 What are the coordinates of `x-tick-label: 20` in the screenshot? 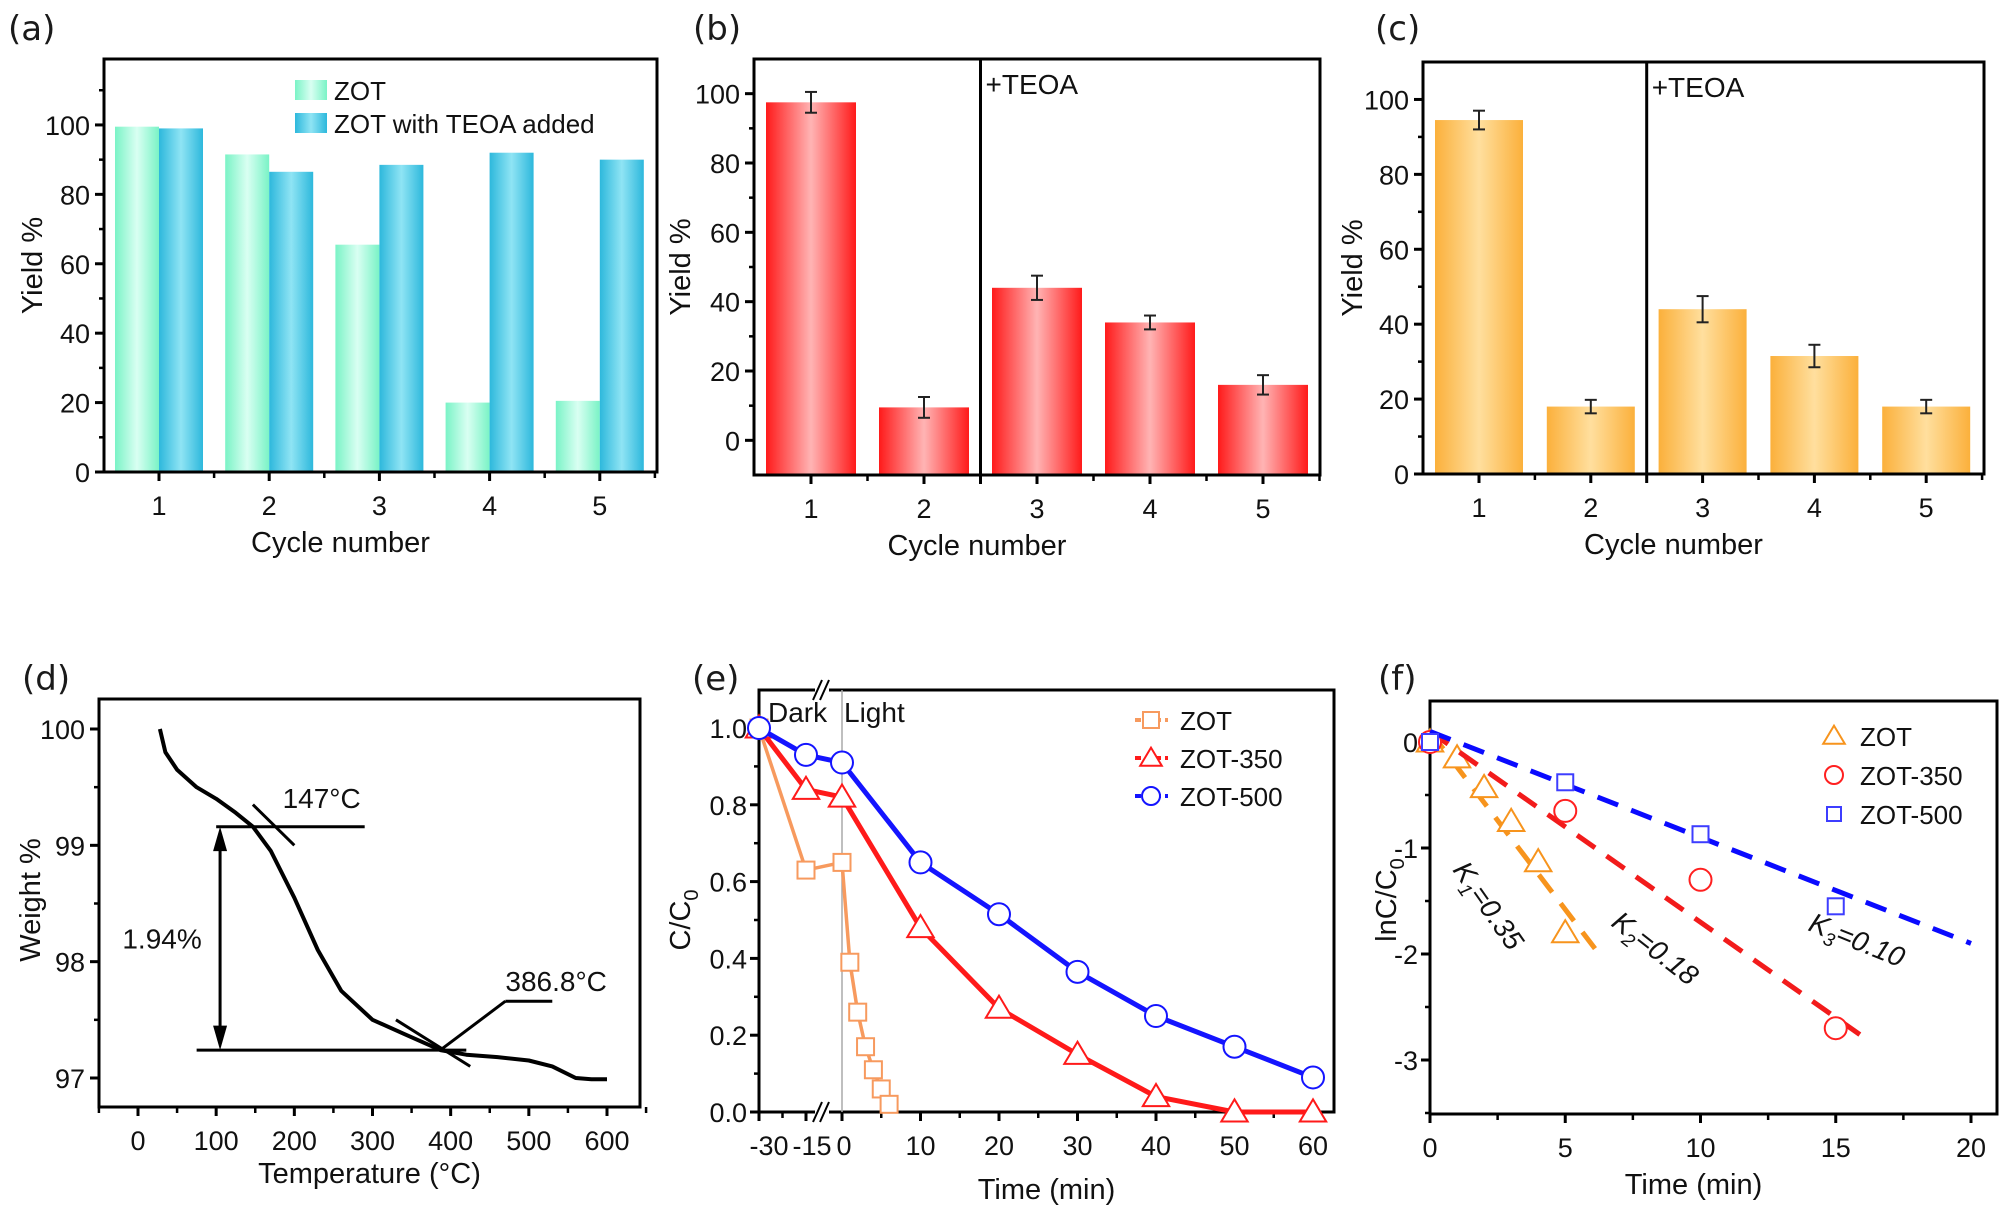 It's located at (999, 1146).